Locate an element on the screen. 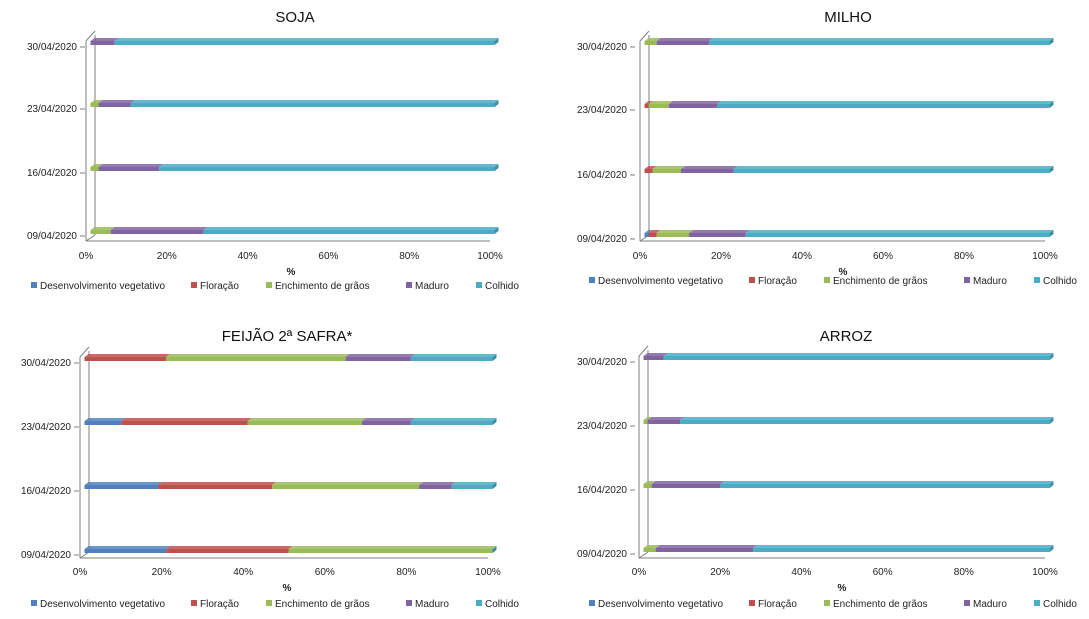 The image size is (1089, 619). legend-entry: Enchimento de grãos is located at coordinates (322, 286).